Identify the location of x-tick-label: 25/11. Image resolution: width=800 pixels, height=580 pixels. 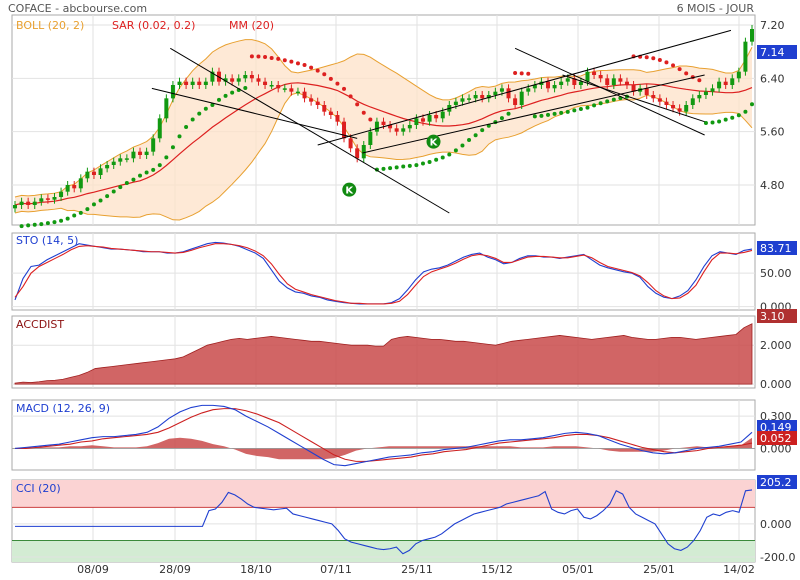
(417, 569).